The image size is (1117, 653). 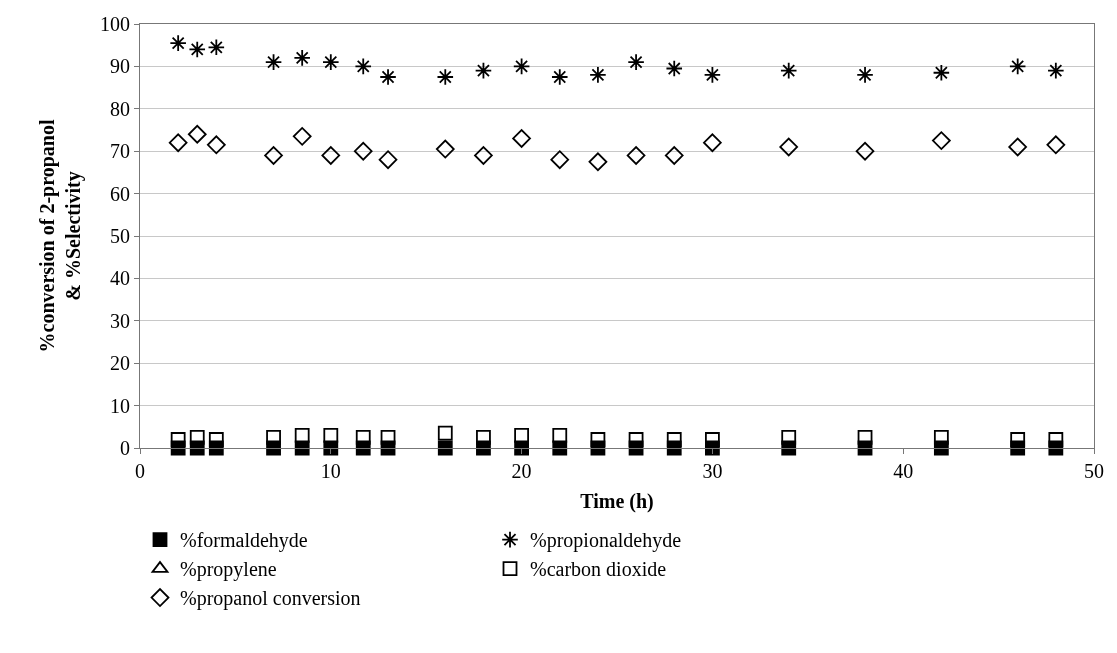 What do you see at coordinates (1094, 471) in the screenshot?
I see `x-tick-label: 50` at bounding box center [1094, 471].